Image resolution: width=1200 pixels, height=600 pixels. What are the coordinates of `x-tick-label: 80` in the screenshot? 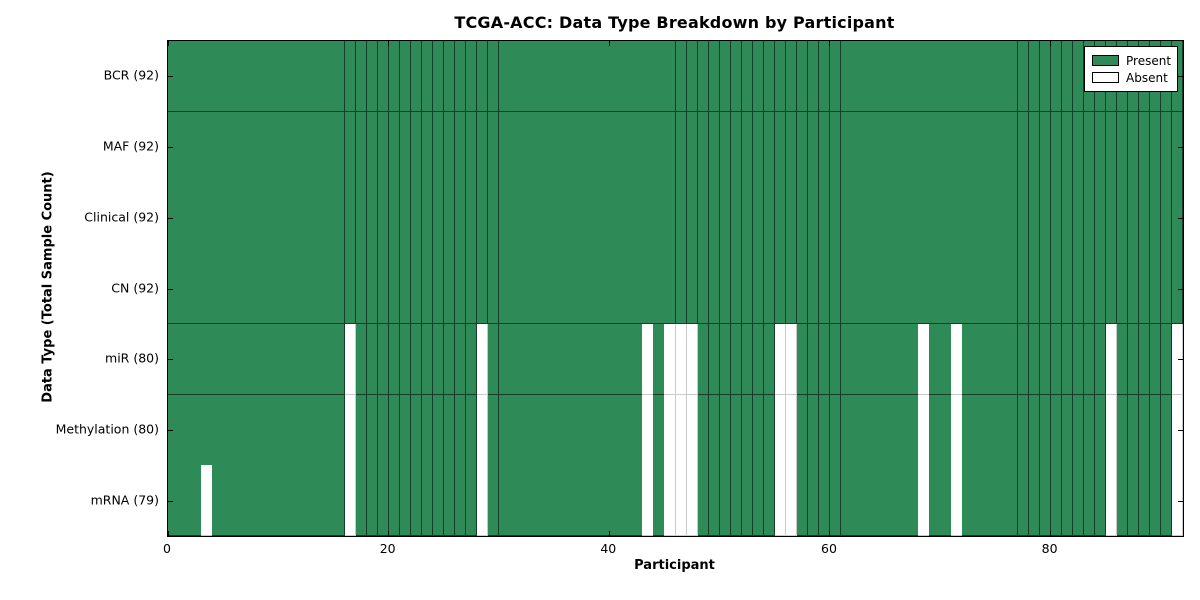 It's located at (1049, 548).